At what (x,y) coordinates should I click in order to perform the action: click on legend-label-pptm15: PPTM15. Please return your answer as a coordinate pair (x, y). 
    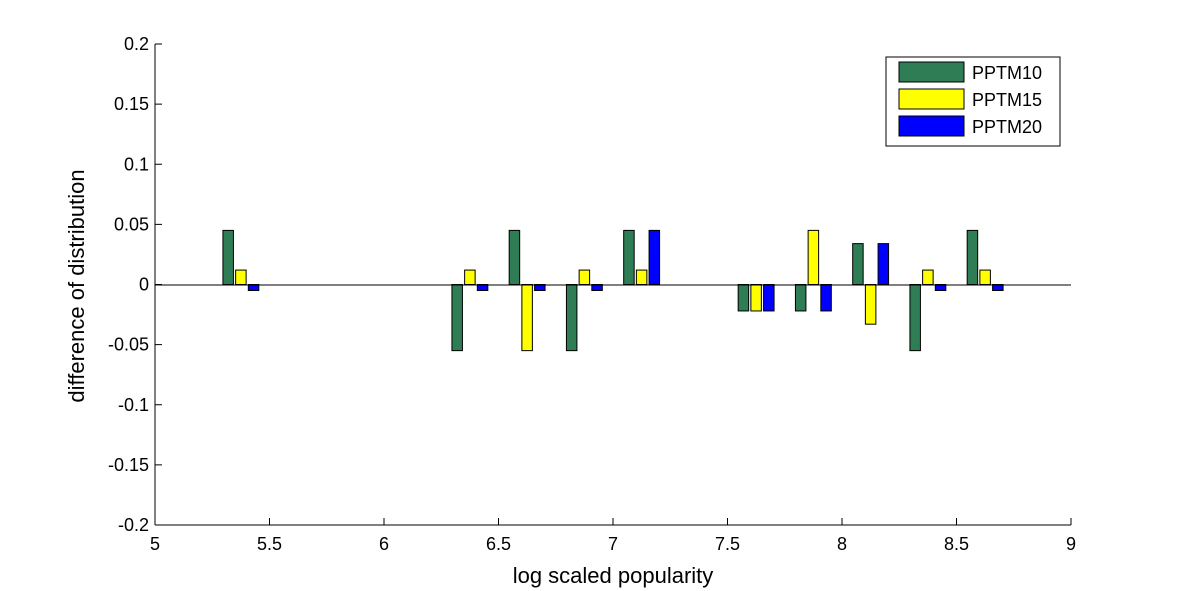
    Looking at the image, I should click on (1007, 100).